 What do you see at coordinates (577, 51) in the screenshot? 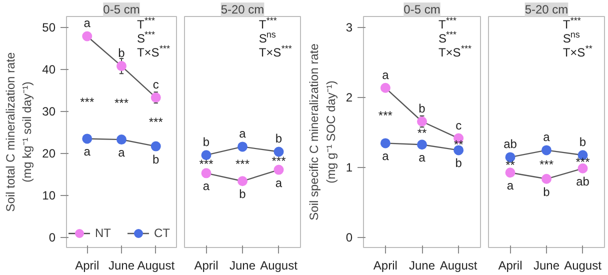
I see `annotation: T×S**` at bounding box center [577, 51].